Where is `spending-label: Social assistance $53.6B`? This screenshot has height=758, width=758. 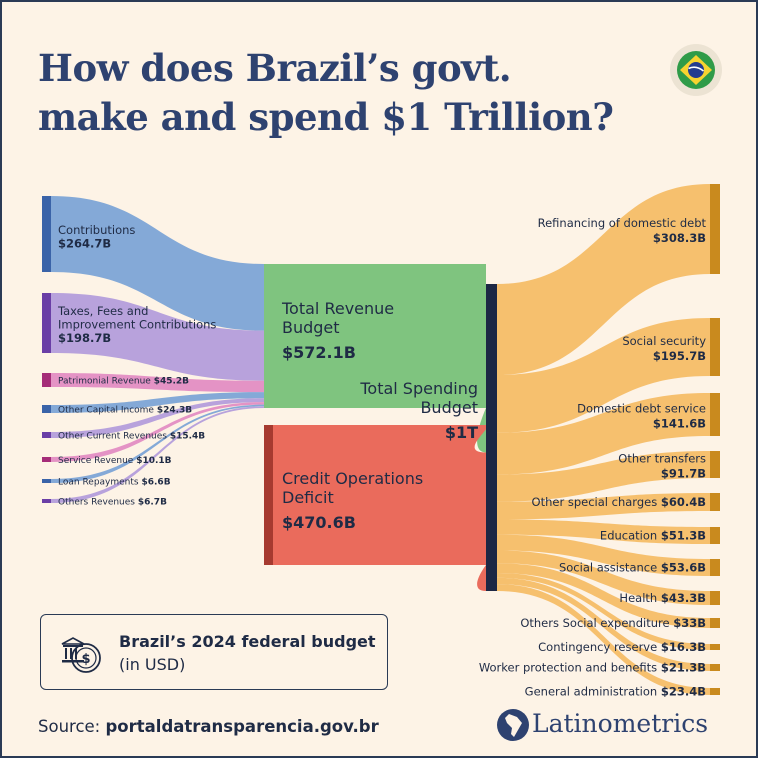
spending-label: Social assistance $53.6B is located at coordinates (632, 568).